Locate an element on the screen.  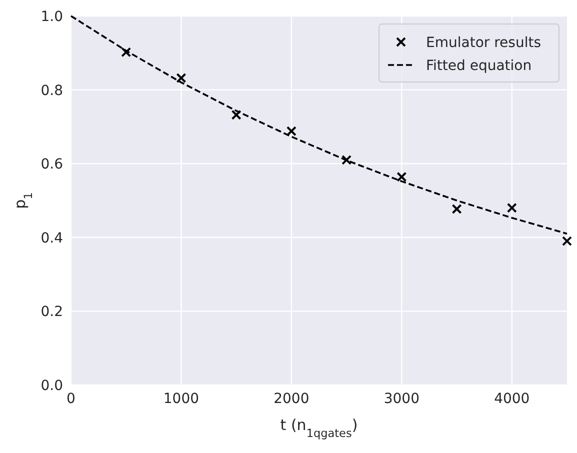
x-tick-label: 1000 is located at coordinates (181, 399).